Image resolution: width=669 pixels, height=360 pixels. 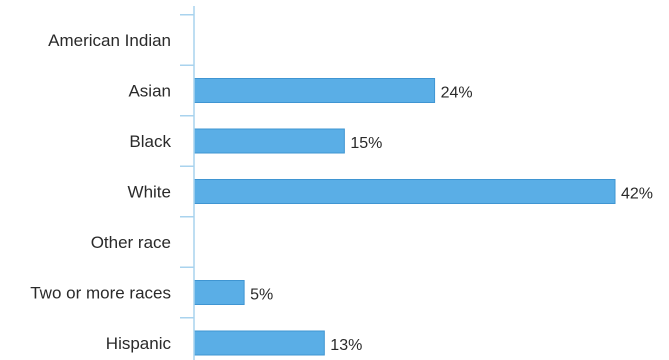 What do you see at coordinates (261, 295) in the screenshot?
I see `value-label-two-or-more-races: 5%` at bounding box center [261, 295].